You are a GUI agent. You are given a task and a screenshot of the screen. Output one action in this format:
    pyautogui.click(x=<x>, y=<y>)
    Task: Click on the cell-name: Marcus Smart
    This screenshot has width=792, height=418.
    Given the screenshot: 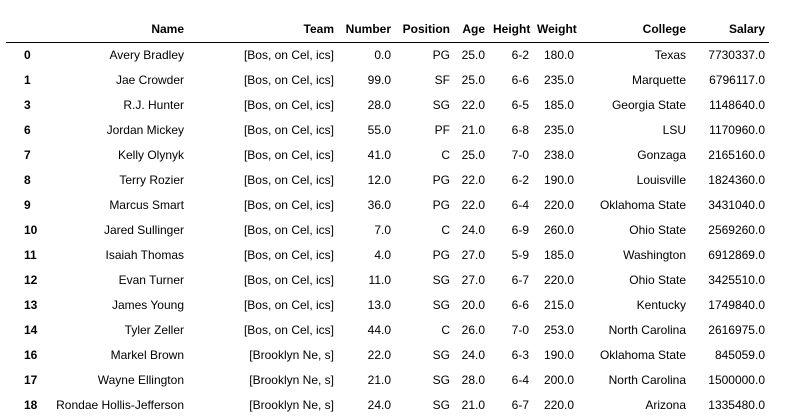 What is the action you would take?
    pyautogui.click(x=146, y=205)
    